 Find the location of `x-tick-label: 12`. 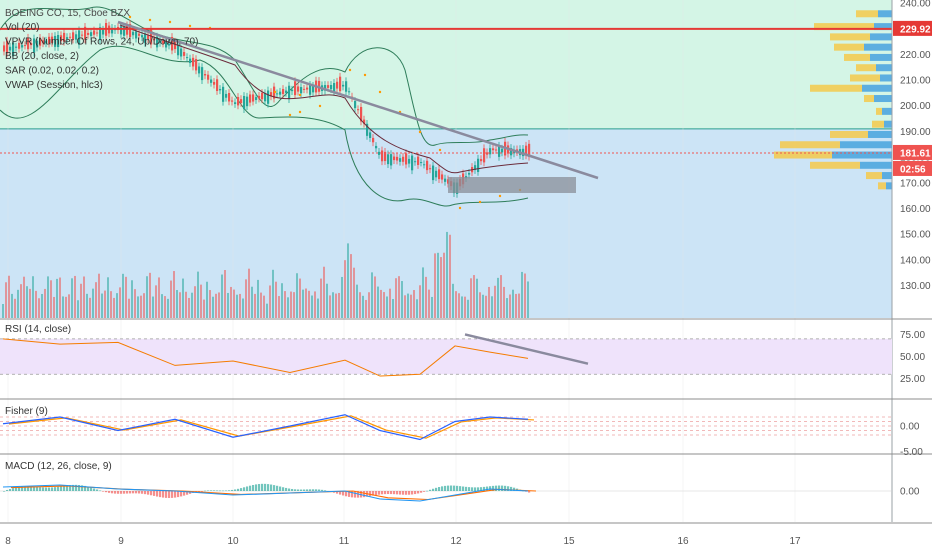

x-tick-label: 12 is located at coordinates (456, 541).